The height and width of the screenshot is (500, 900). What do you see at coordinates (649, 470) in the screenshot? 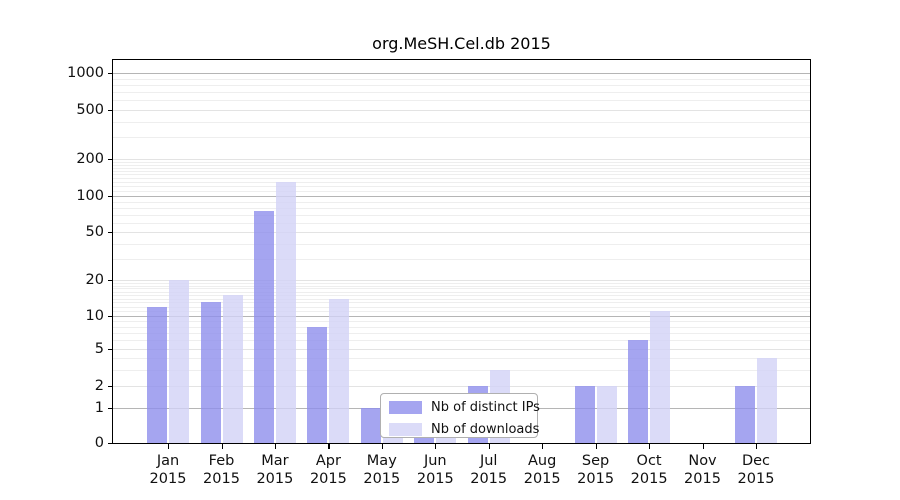
I see `x-tick-label: Oct 2015` at bounding box center [649, 470].